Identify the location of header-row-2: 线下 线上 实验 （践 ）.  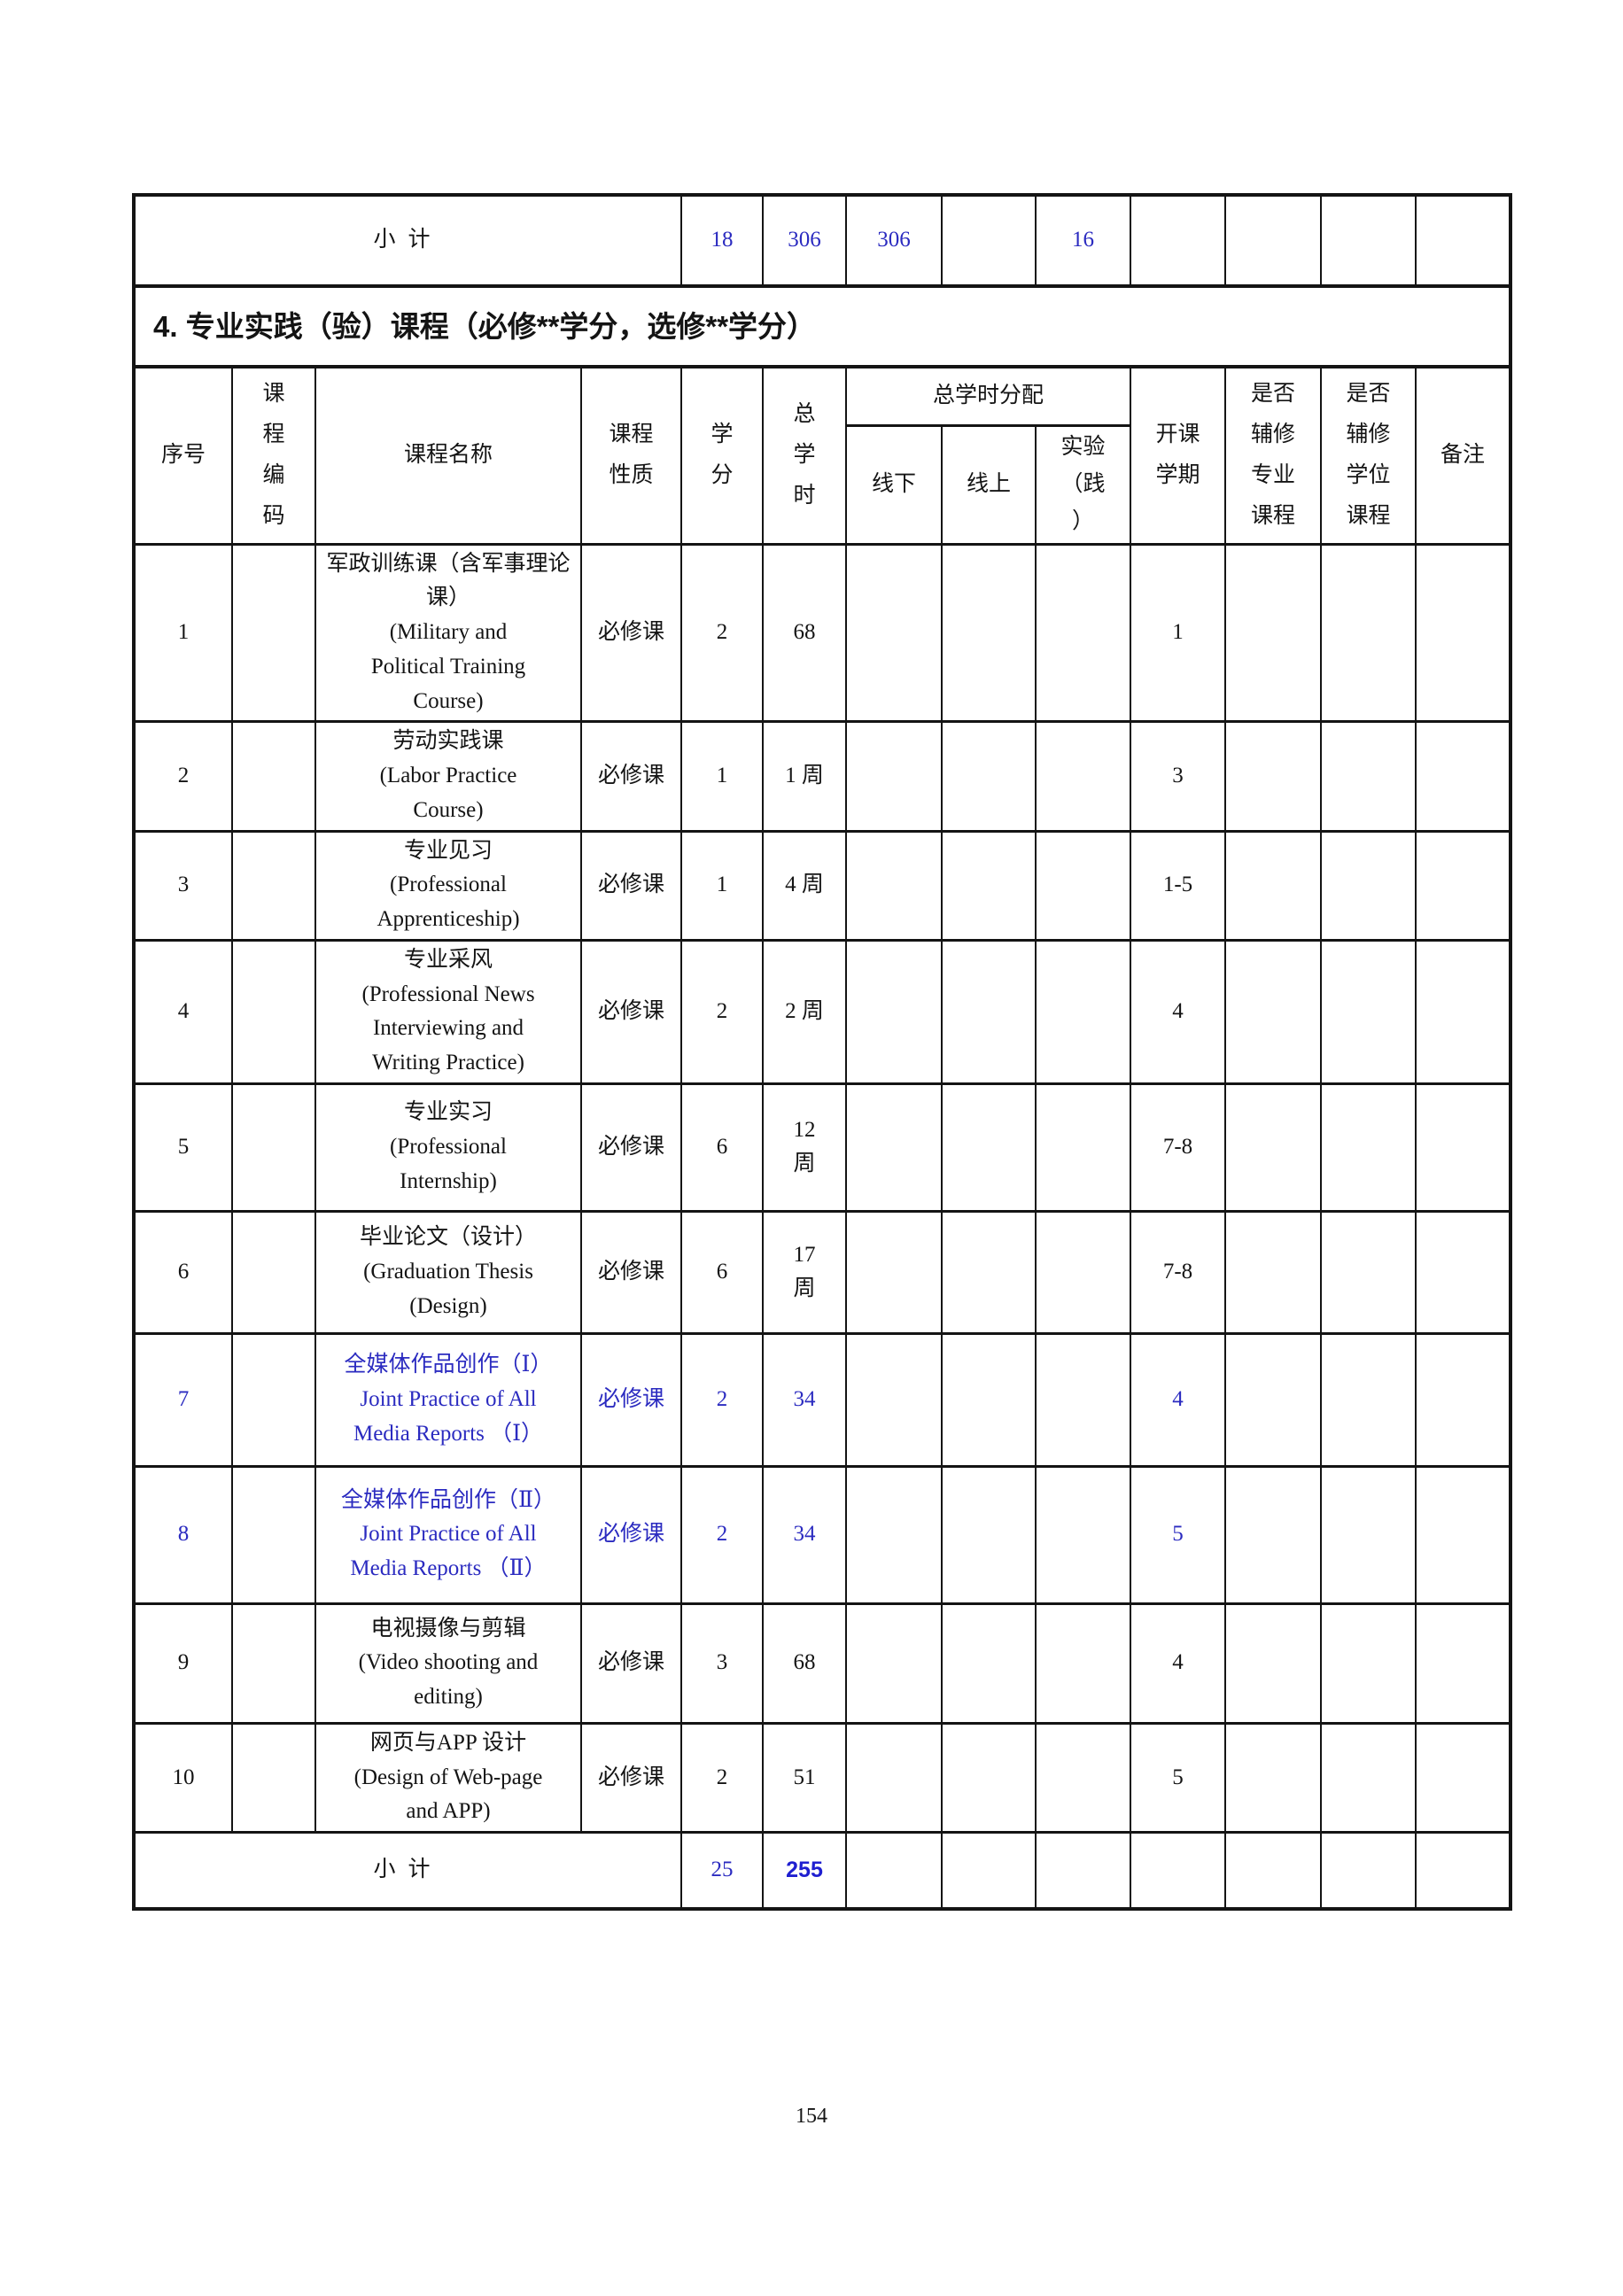
(822, 484).